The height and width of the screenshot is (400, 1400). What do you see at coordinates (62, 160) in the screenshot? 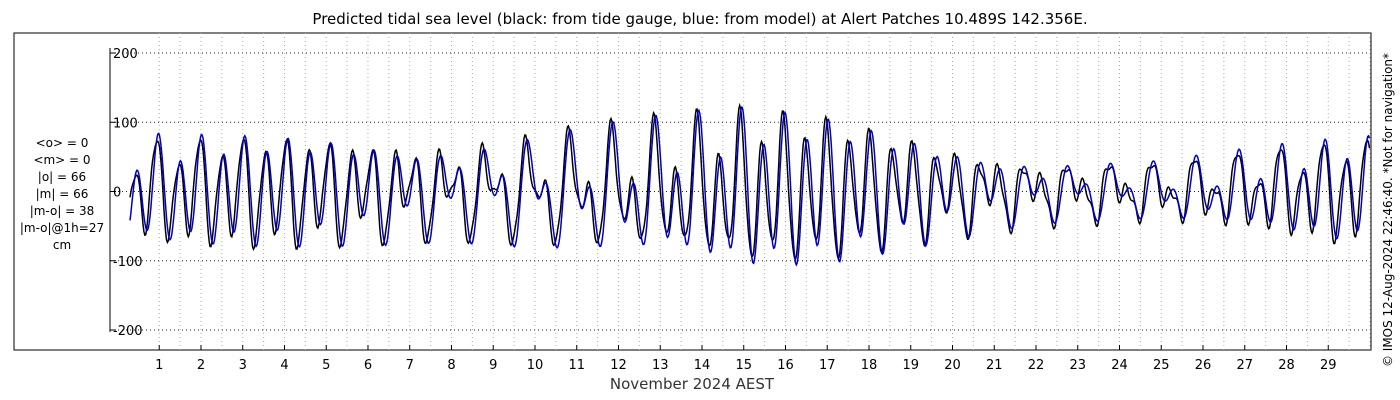
I see `stat-mean-model: <m> = 0` at bounding box center [62, 160].